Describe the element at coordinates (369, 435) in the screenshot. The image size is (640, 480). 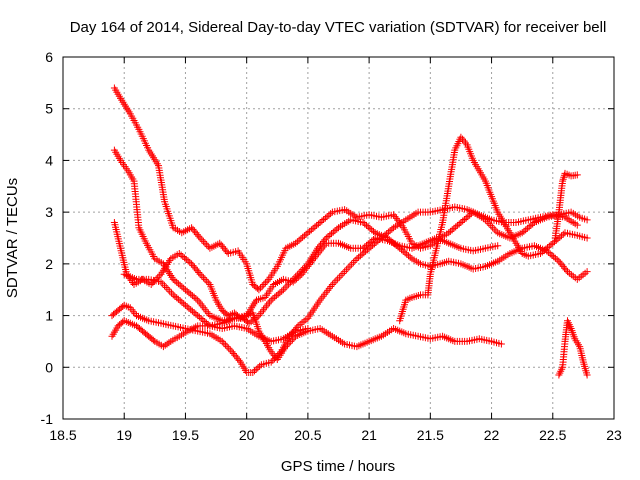
I see `x-tick-label: 21` at that location.